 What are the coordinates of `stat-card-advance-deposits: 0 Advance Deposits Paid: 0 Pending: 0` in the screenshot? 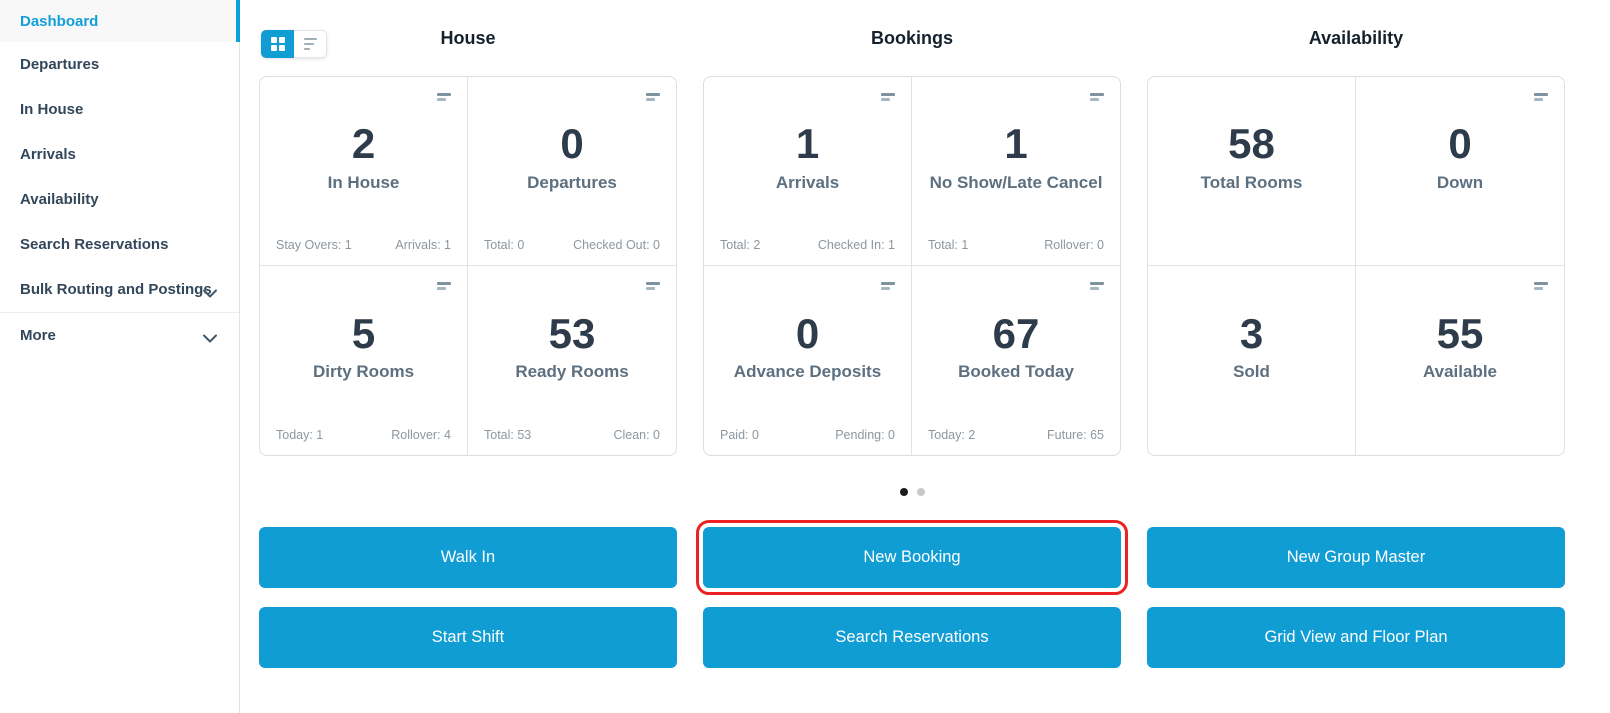 It's located at (808, 360).